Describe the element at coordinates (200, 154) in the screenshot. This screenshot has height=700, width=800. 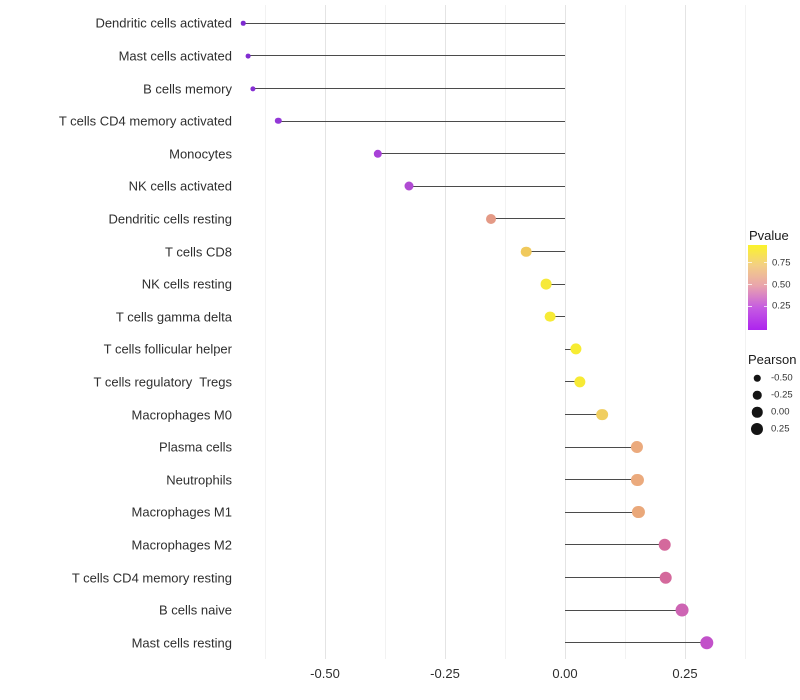
I see `y-axis-label: Monocytes` at that location.